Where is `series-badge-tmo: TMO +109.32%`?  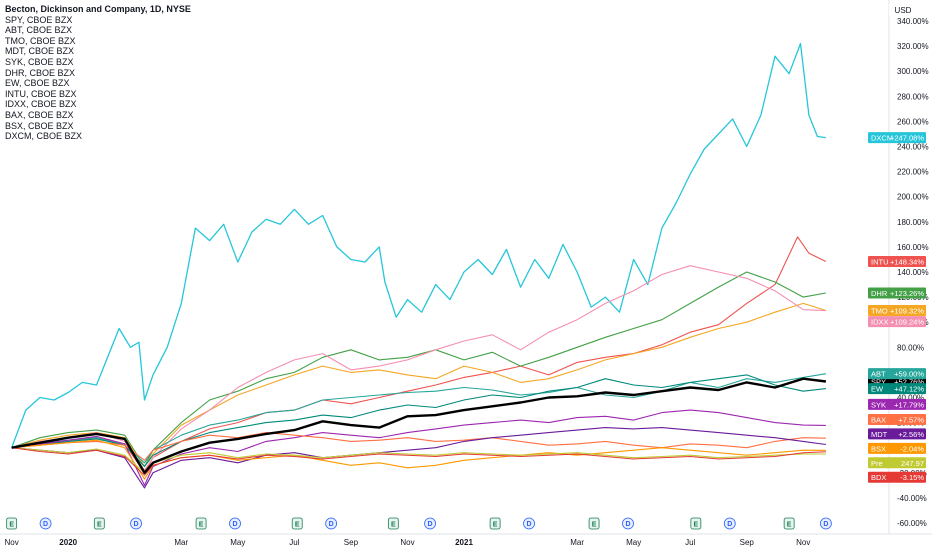 series-badge-tmo: TMO +109.32% is located at coordinates (897, 311).